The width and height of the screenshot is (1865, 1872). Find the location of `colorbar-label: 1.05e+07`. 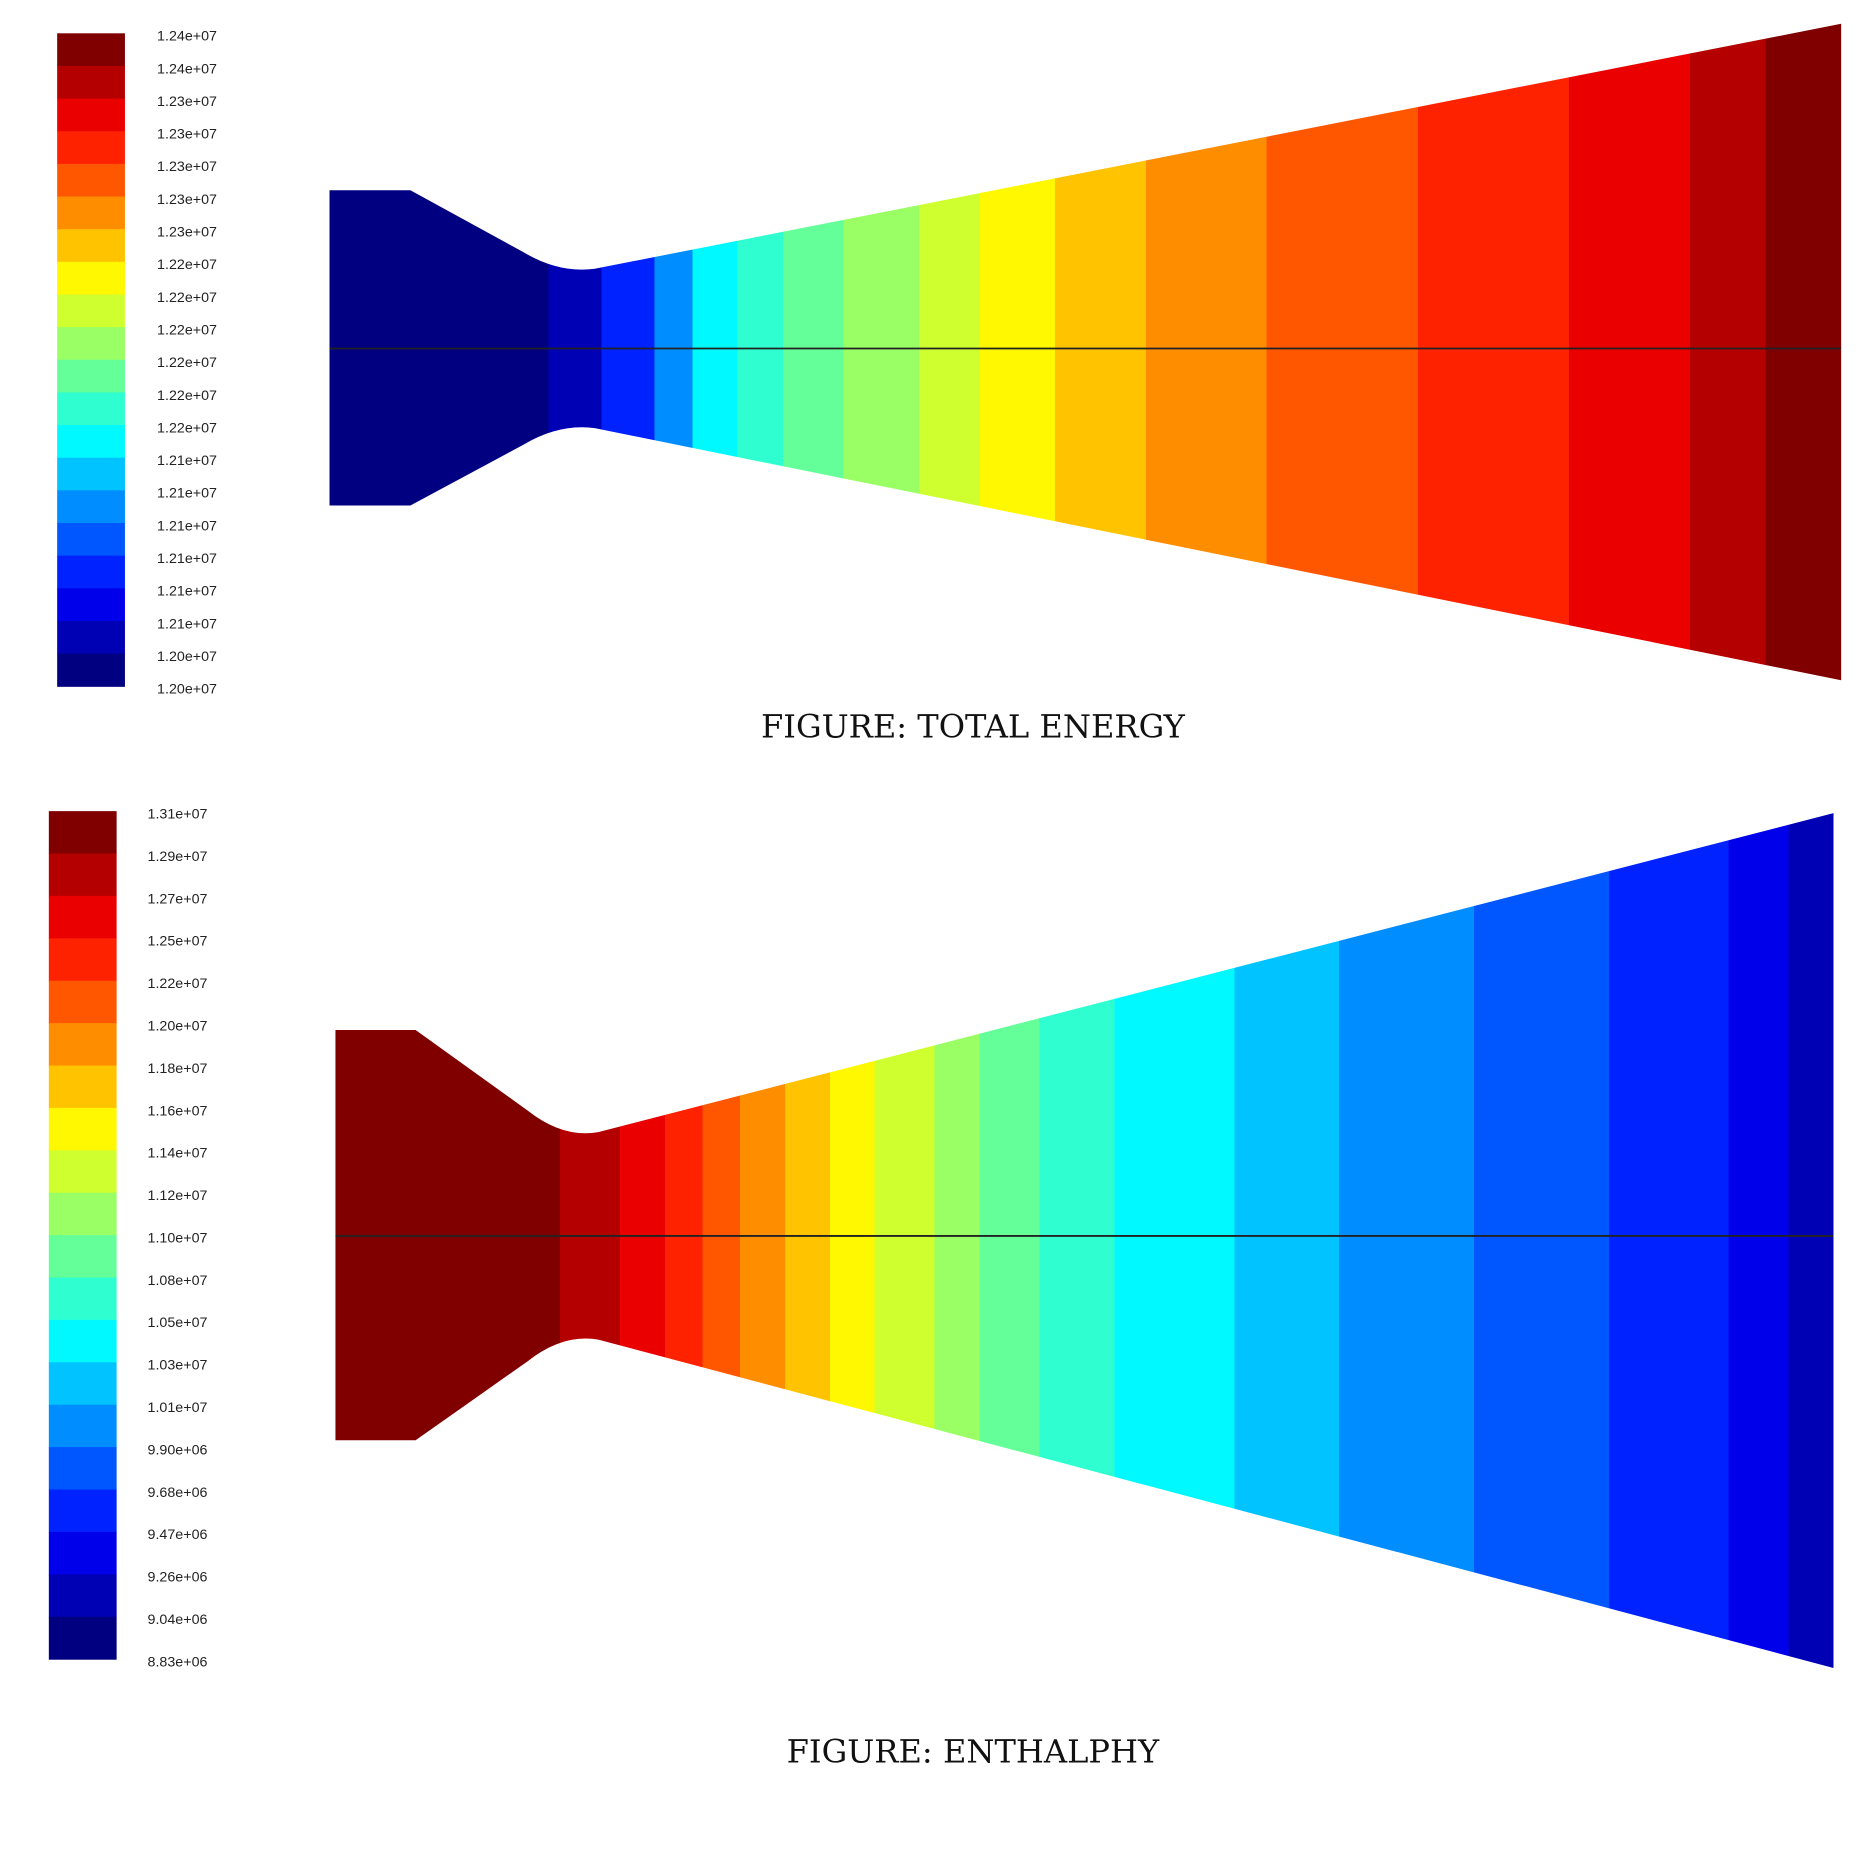

colorbar-label: 1.05e+07 is located at coordinates (178, 1323).